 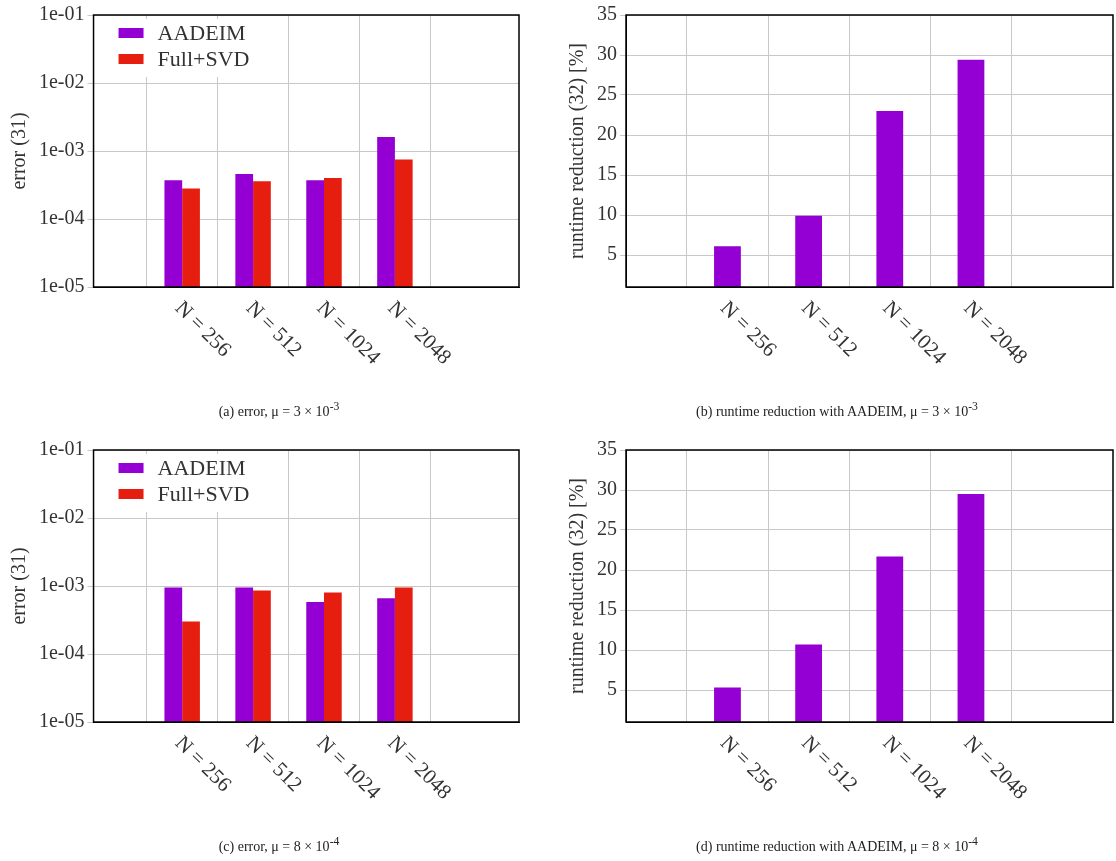 I want to click on text: (c) error, μ = 8 × 10$^{-4}$, so click(x=279, y=845).